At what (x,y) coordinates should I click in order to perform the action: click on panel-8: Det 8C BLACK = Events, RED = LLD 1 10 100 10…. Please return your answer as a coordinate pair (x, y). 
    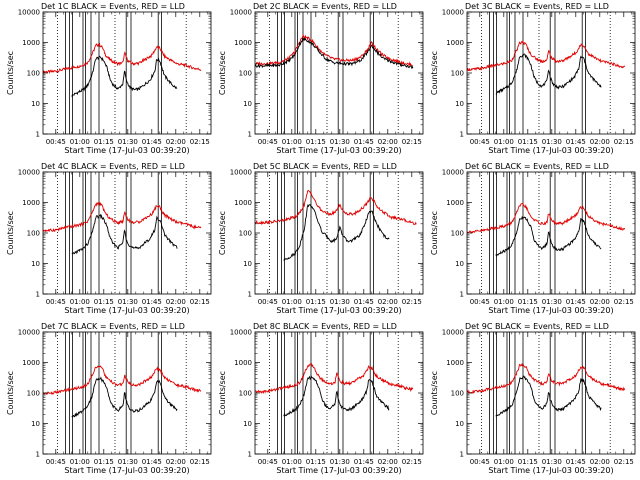
    Looking at the image, I should click on (321, 398).